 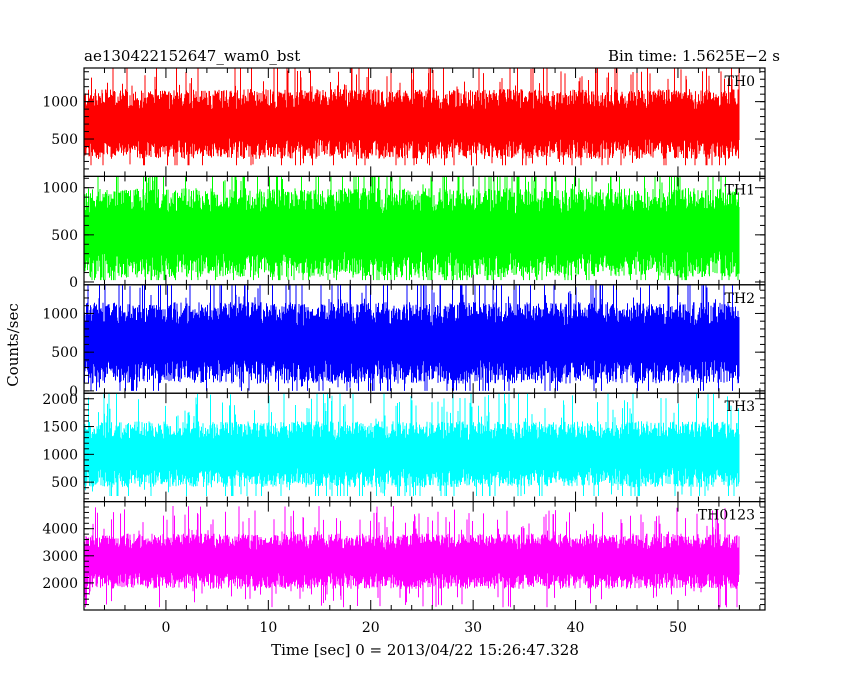 I want to click on y-axis-label: Counts/sec, so click(x=13, y=345).